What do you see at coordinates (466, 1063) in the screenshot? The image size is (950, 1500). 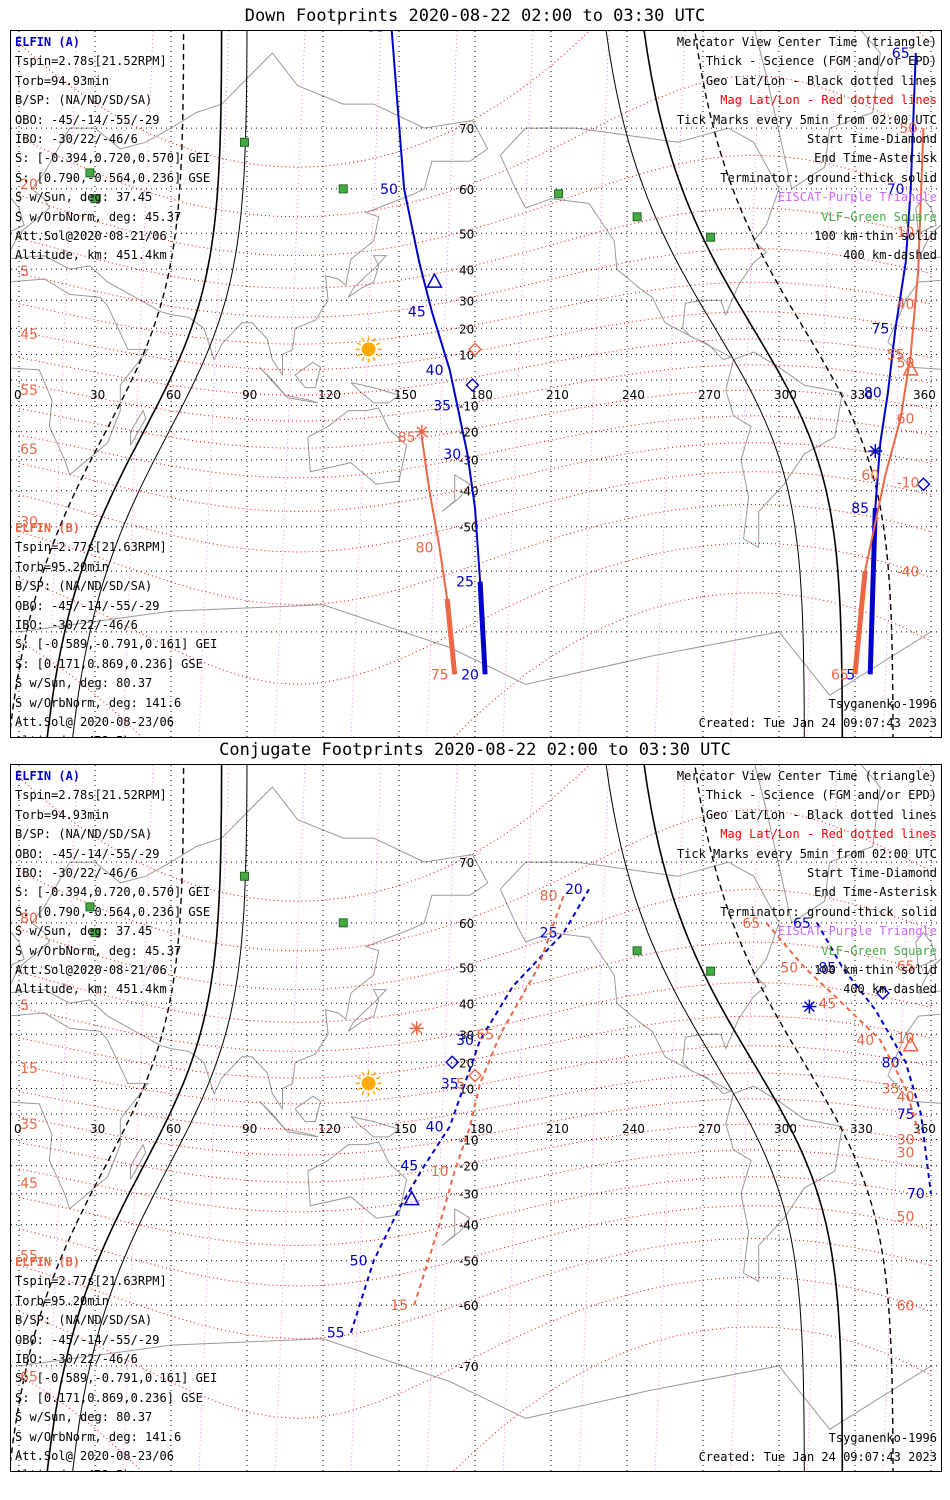 I see `y-tick-label: 20` at bounding box center [466, 1063].